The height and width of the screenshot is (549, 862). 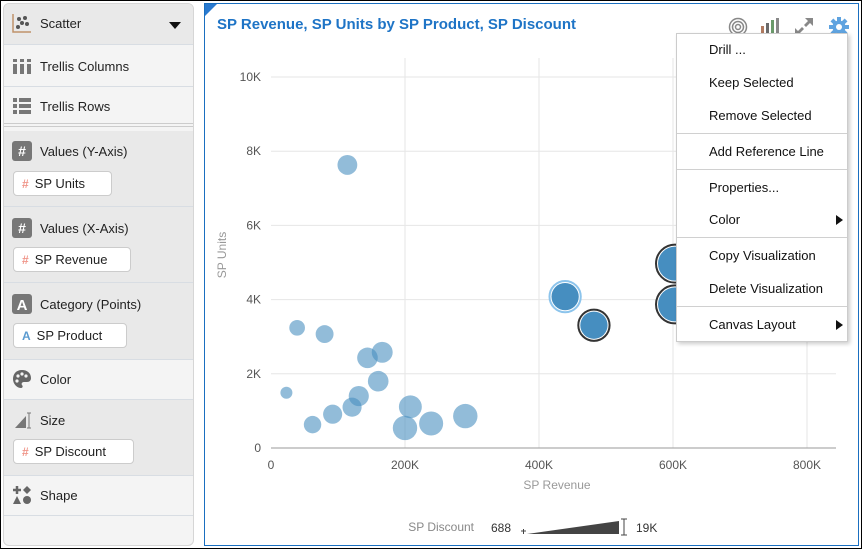 I want to click on menu-item-remove-selected: Remove Selected, so click(x=760, y=115).